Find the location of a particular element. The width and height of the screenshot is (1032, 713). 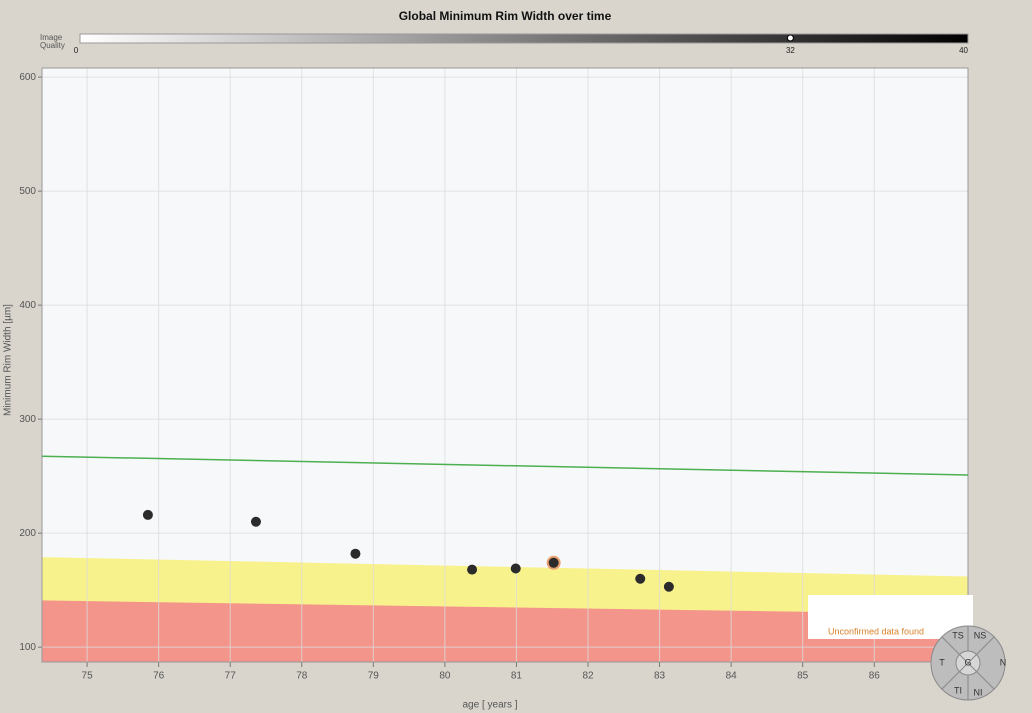

x-tick-label: 80 is located at coordinates (445, 676).